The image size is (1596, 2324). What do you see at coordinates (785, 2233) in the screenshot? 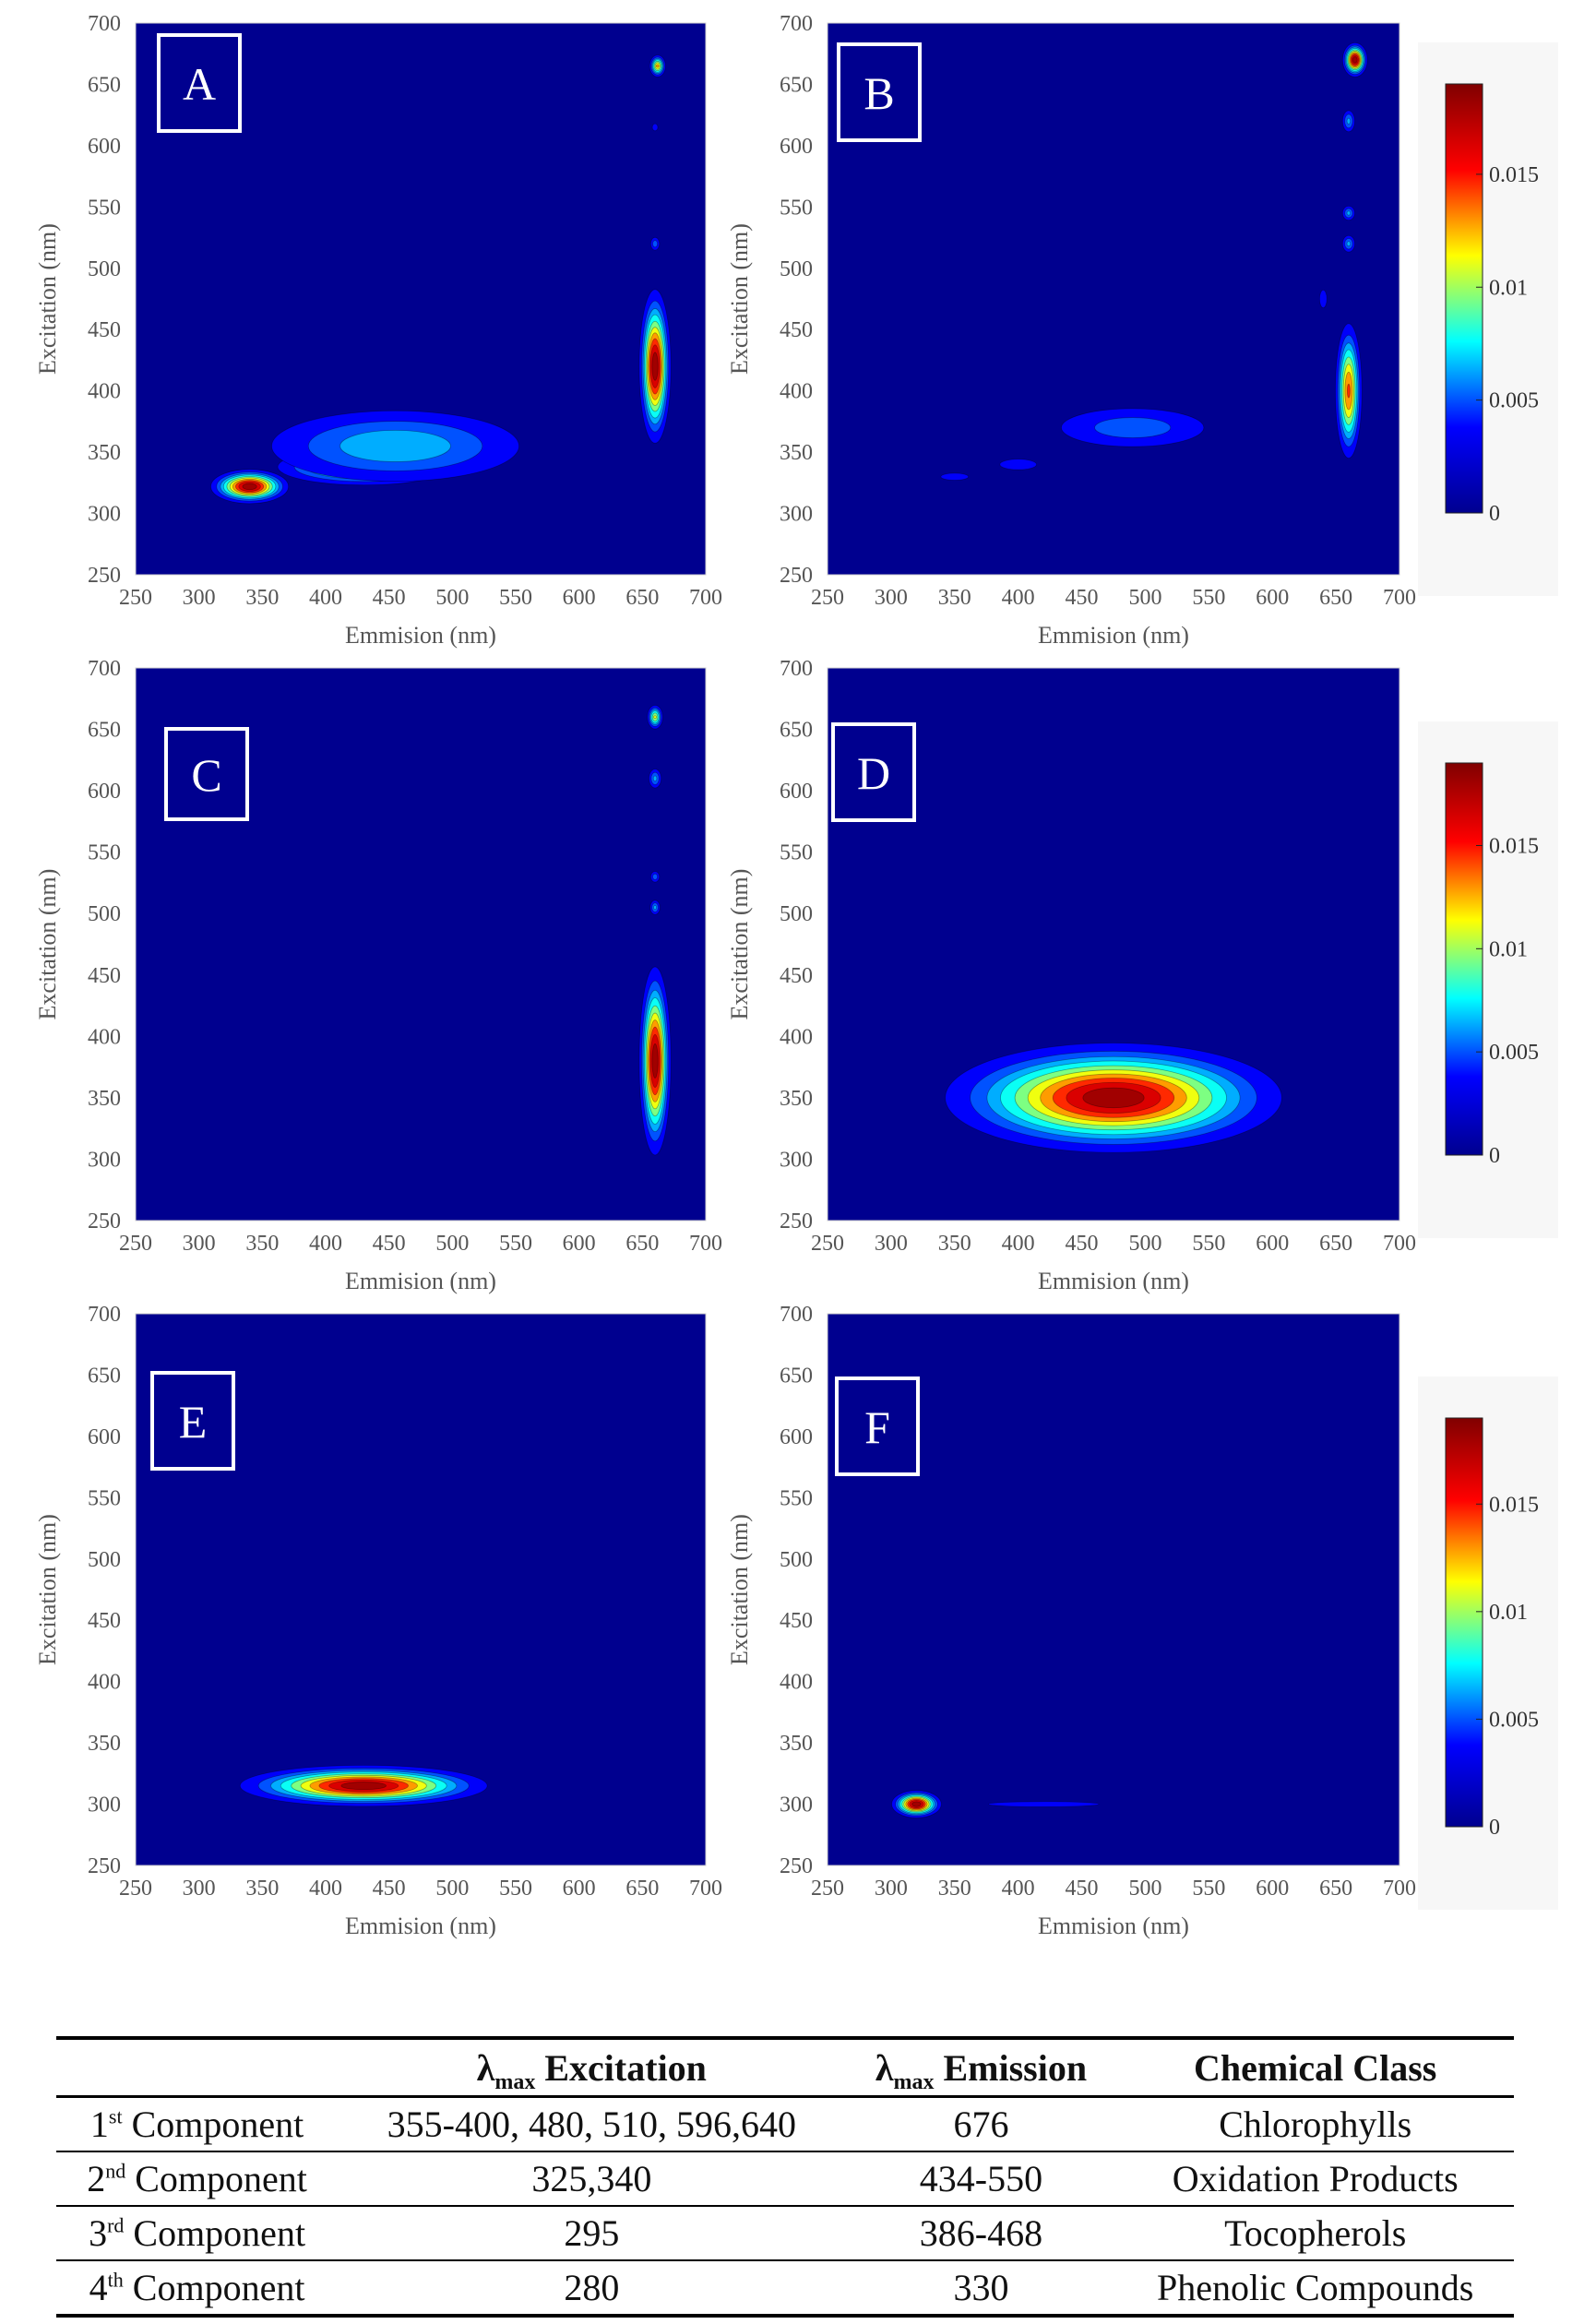
I see `table-row: 3rd Component 295 386-468 Tocopherols` at bounding box center [785, 2233].